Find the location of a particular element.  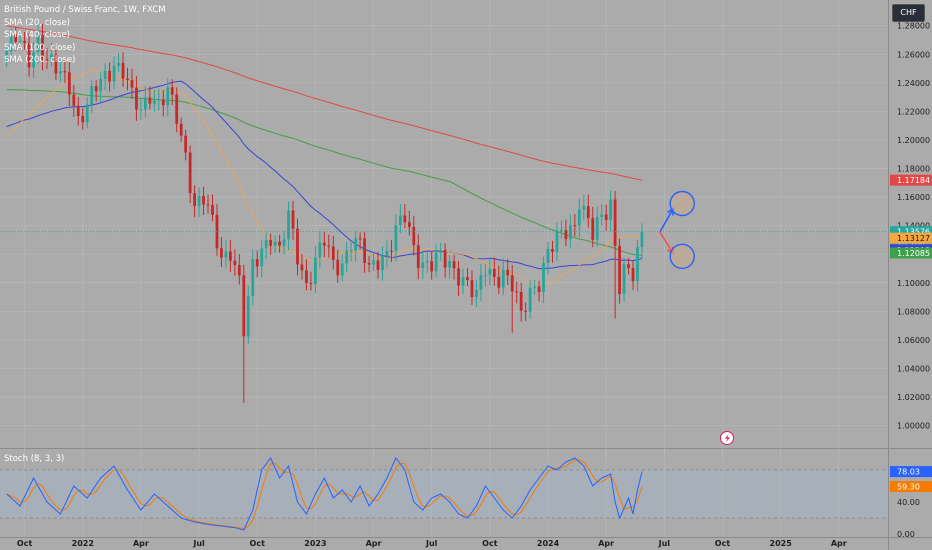

sma-40-legend: SMA (40, close) is located at coordinates (37, 35).